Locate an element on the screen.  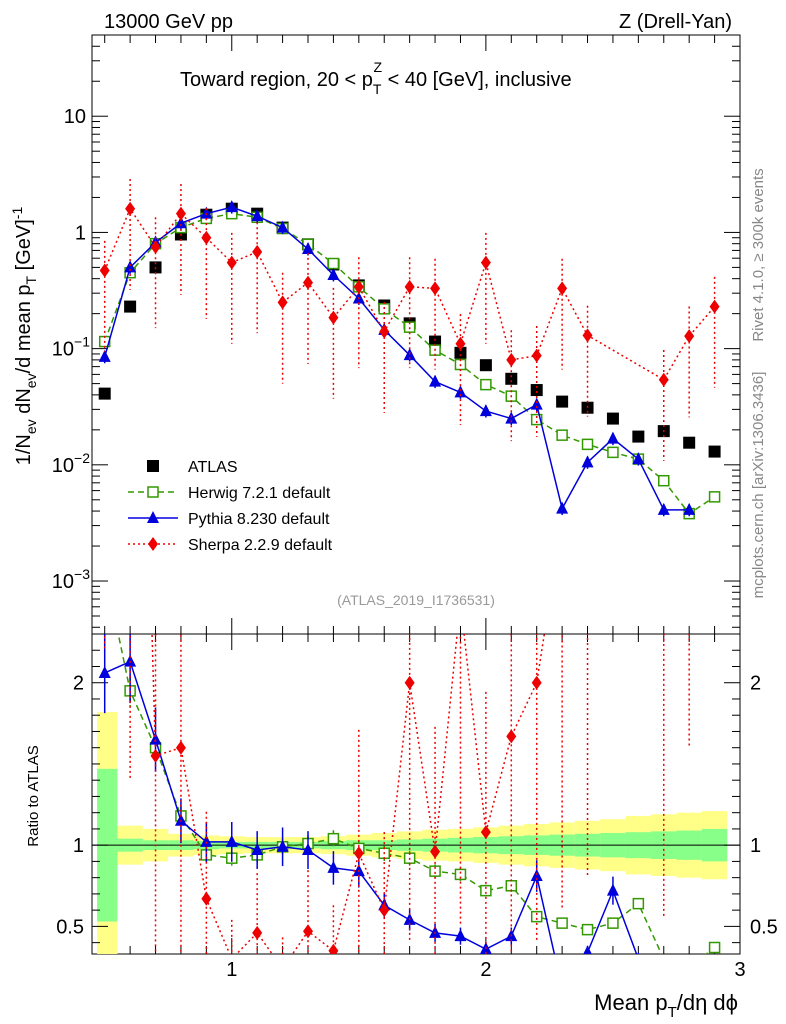
y-tick-label: 10⁻² is located at coordinates (71, 463).